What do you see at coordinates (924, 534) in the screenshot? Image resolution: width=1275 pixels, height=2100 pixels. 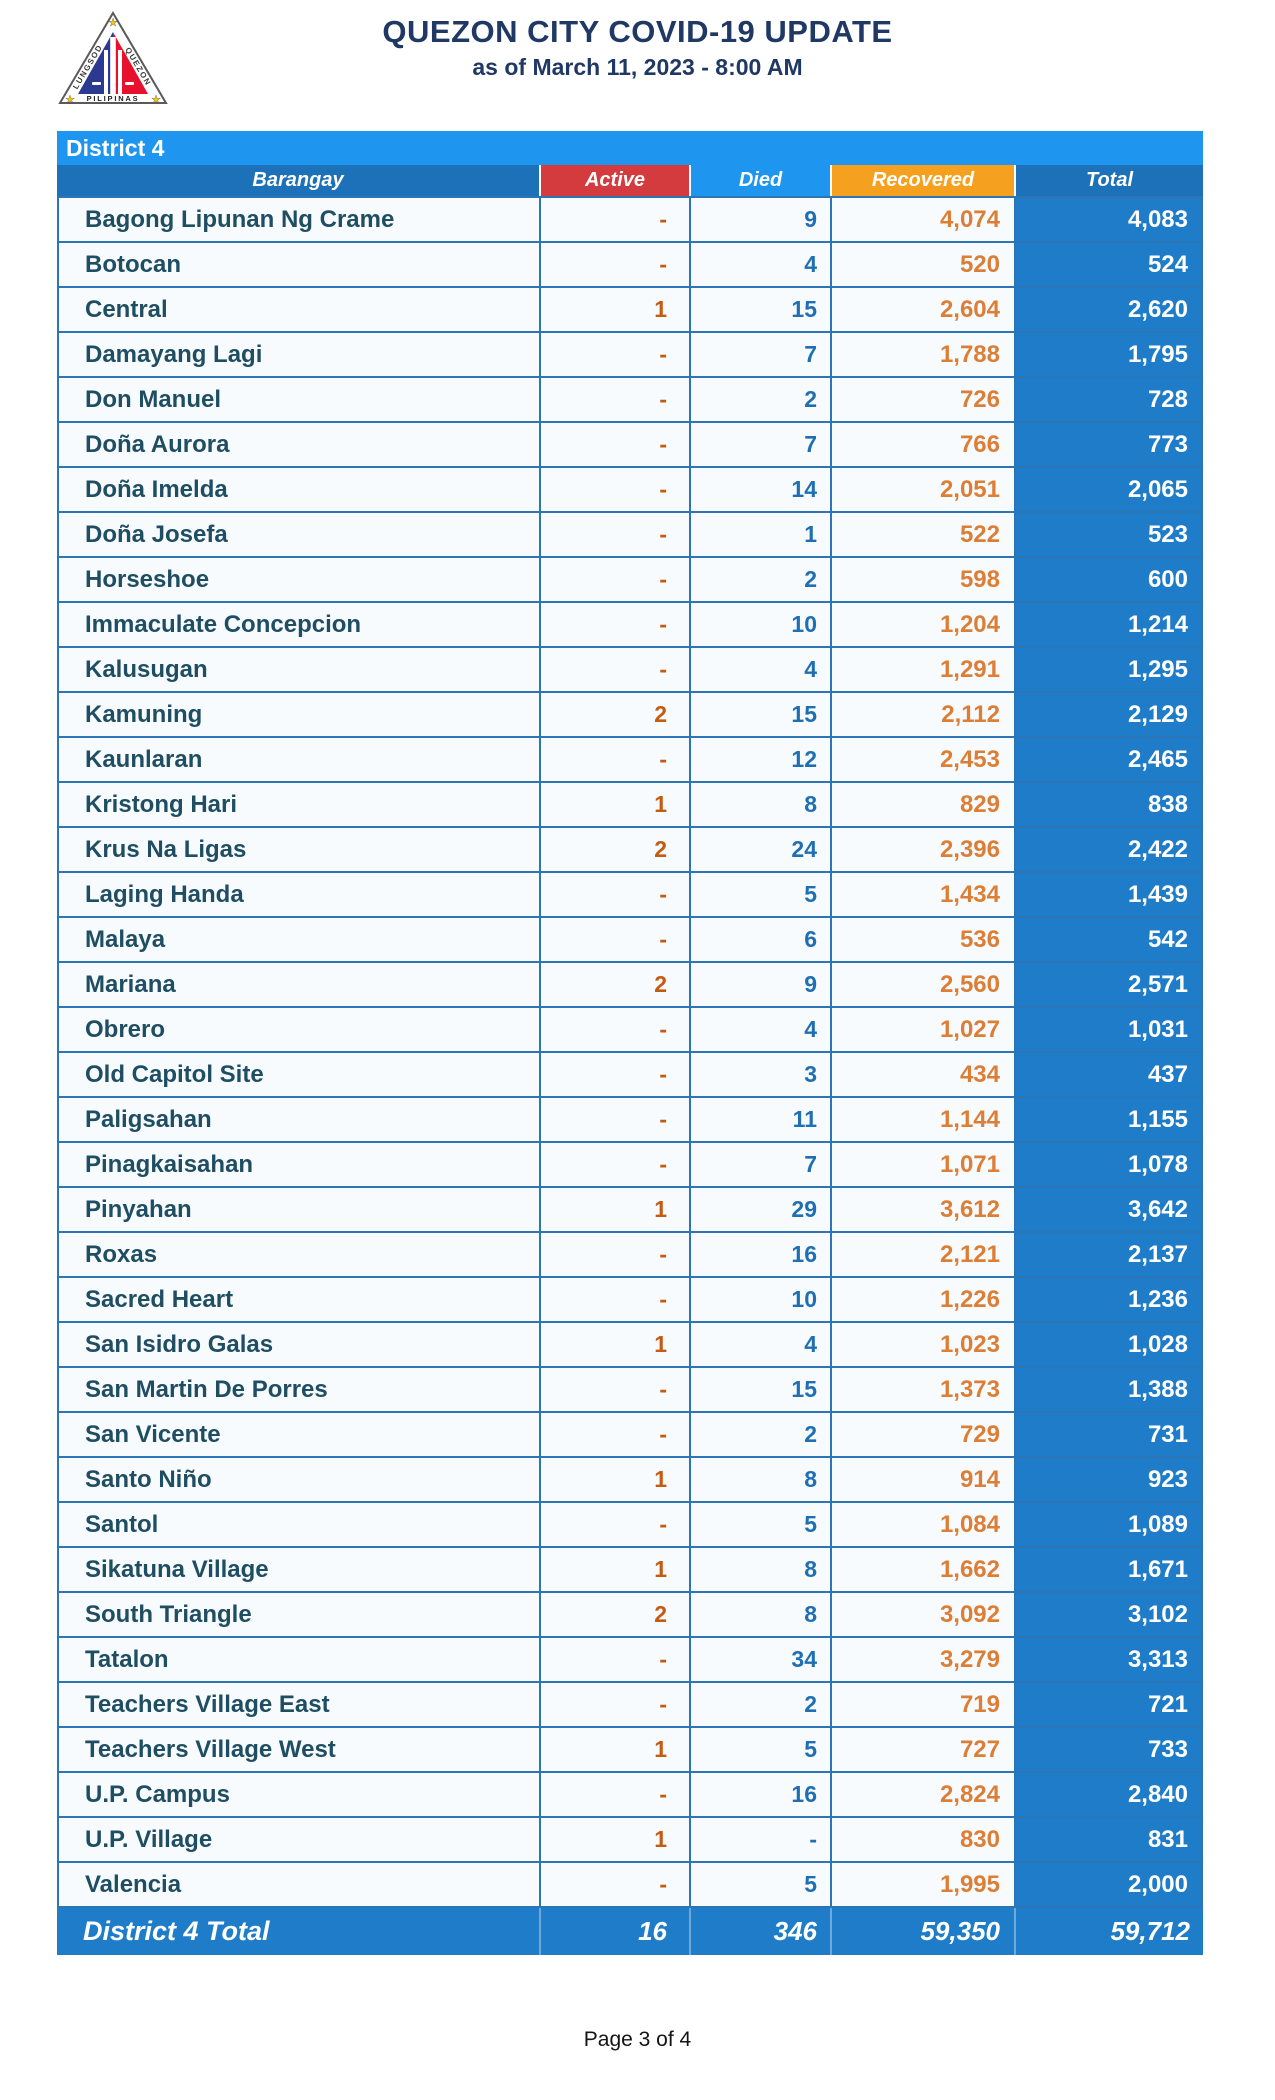 I see `recovered-value: 522` at bounding box center [924, 534].